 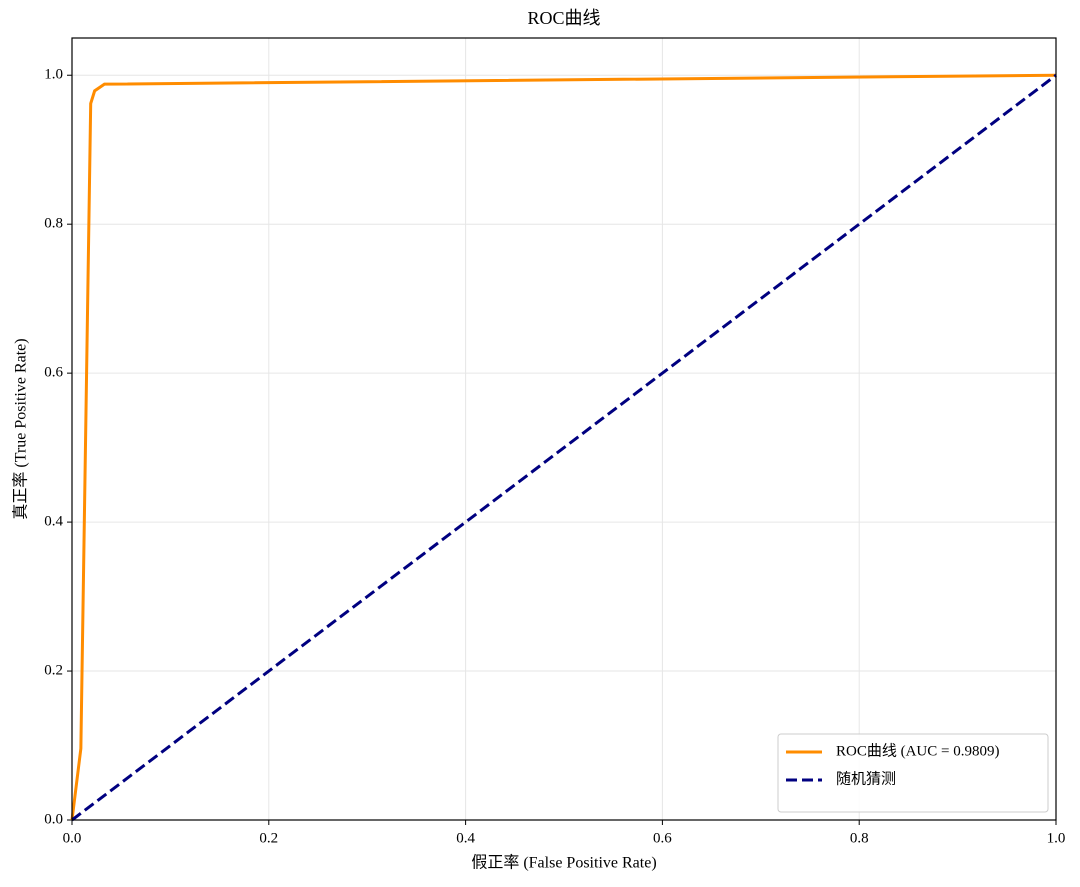 What do you see at coordinates (1056, 838) in the screenshot?
I see `x-tick-label: 1.0` at bounding box center [1056, 838].